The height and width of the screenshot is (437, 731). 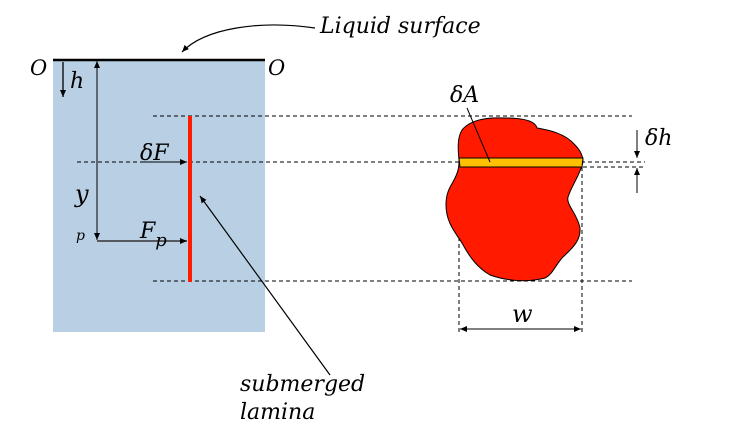 What do you see at coordinates (147, 231) in the screenshot?
I see `fp-label-main: F` at bounding box center [147, 231].